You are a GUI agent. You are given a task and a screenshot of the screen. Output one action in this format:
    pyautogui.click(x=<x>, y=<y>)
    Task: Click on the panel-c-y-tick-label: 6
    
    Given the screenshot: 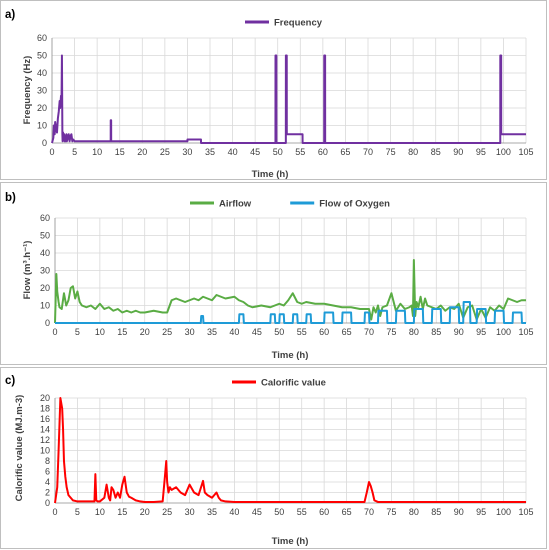 What is the action you would take?
    pyautogui.click(x=47, y=472)
    